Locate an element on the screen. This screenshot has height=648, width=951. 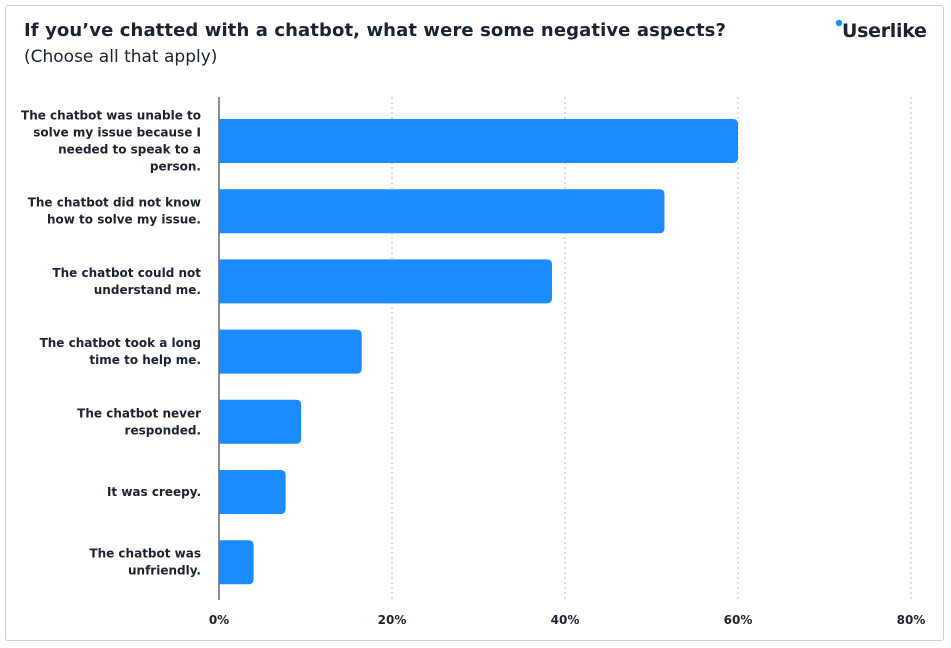
category-label: It was creepy. is located at coordinates (154, 492).